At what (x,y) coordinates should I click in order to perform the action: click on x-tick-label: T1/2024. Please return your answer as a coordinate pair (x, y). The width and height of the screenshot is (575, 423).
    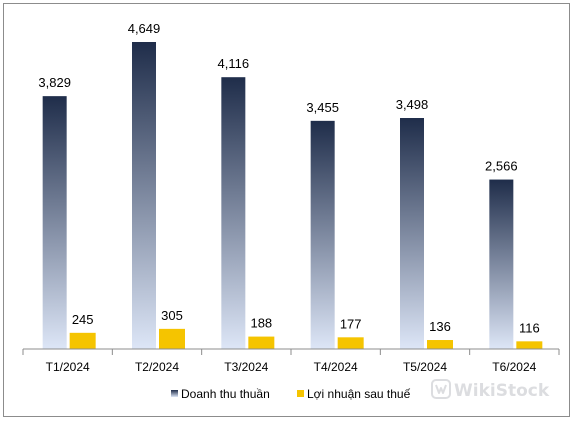
    Looking at the image, I should click on (68, 367).